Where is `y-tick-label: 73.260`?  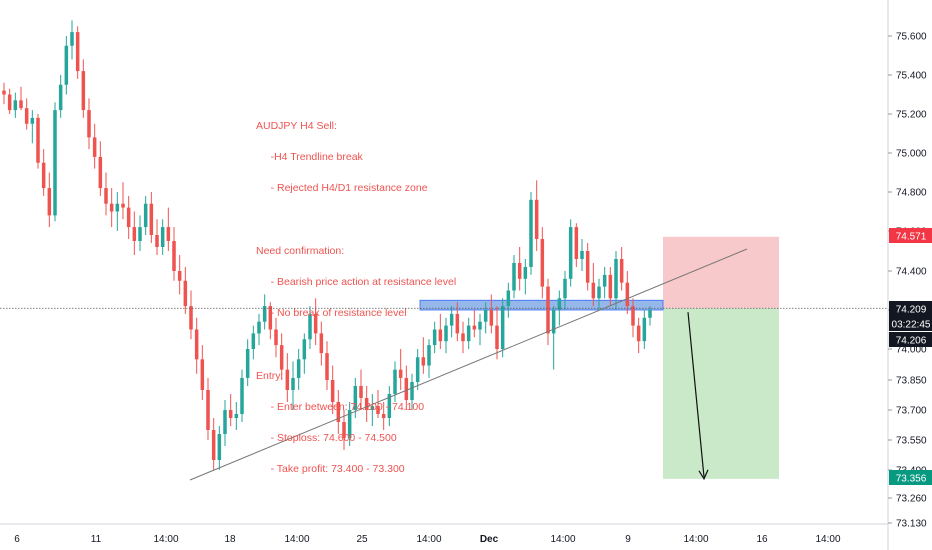 y-tick-label: 73.260 is located at coordinates (911, 499).